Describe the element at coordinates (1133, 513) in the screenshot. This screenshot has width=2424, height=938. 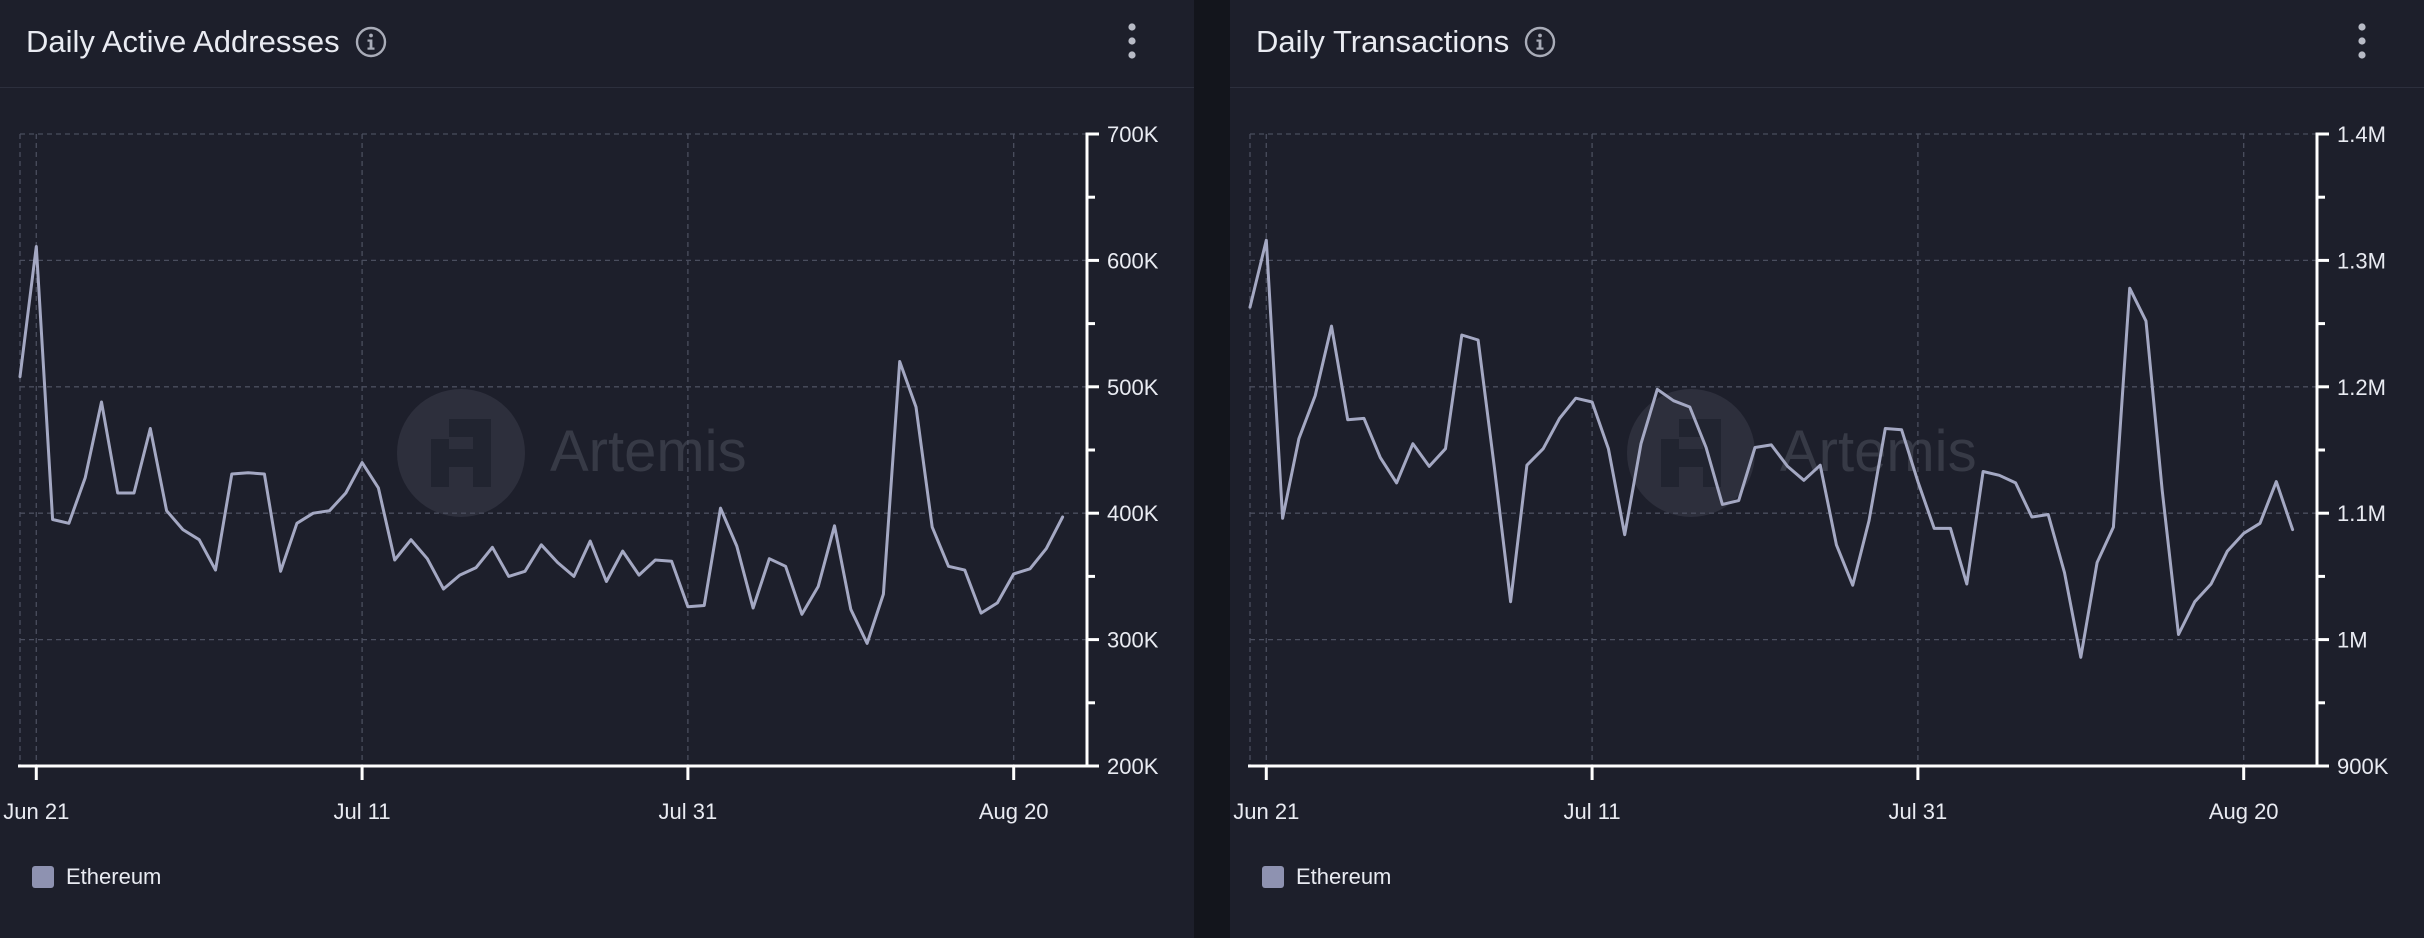
I see `y-tick-label: 400K` at that location.